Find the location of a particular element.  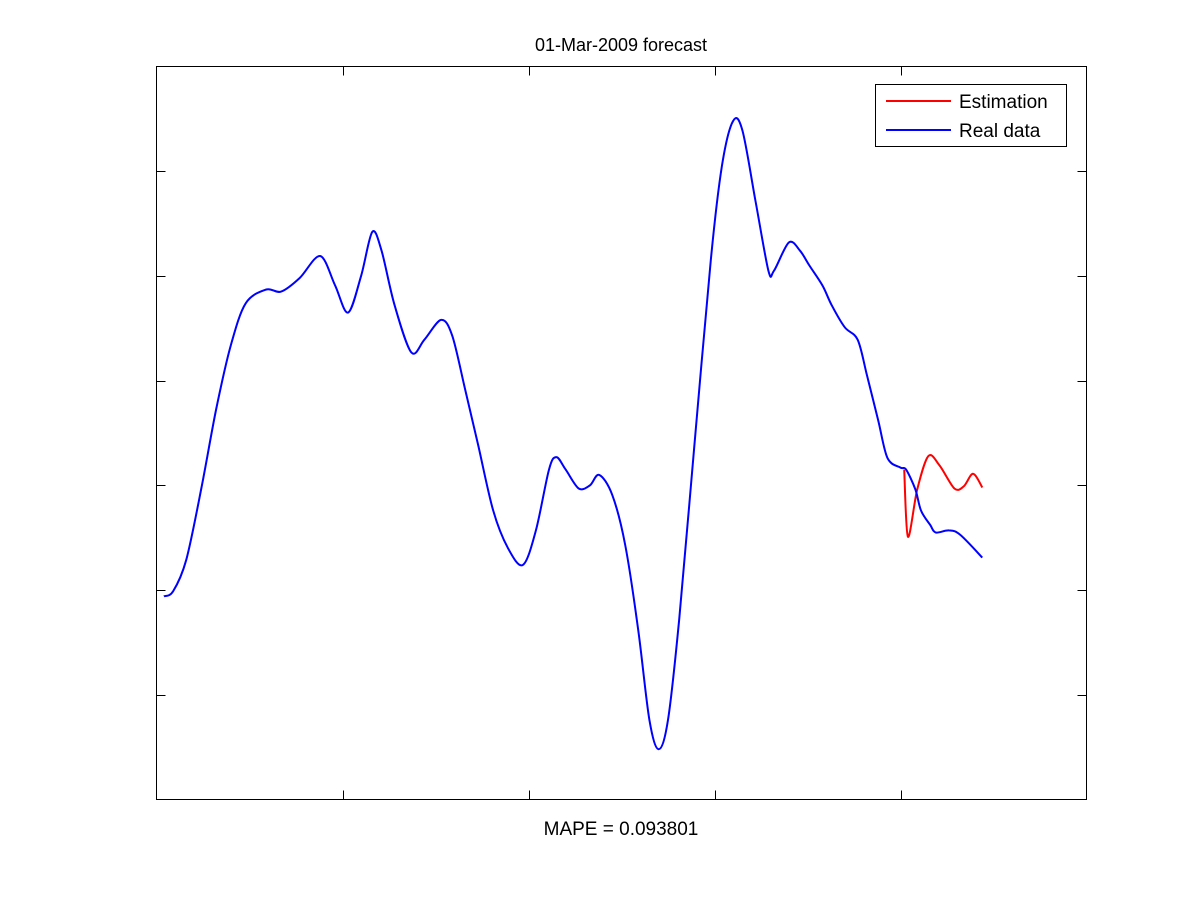

chart-title: 01-Mar-2009 forecast is located at coordinates (621, 45).